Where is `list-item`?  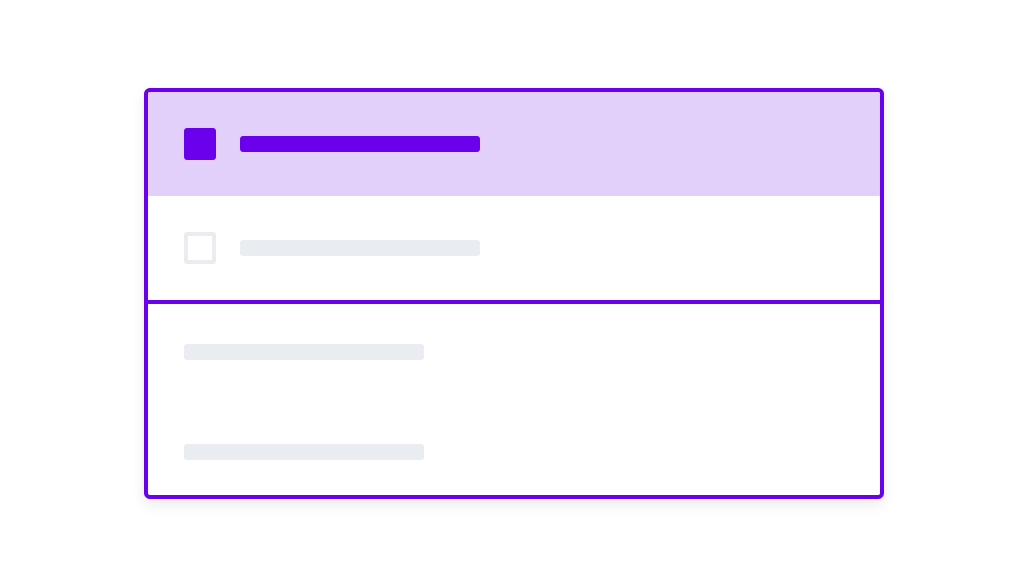 list-item is located at coordinates (514, 248).